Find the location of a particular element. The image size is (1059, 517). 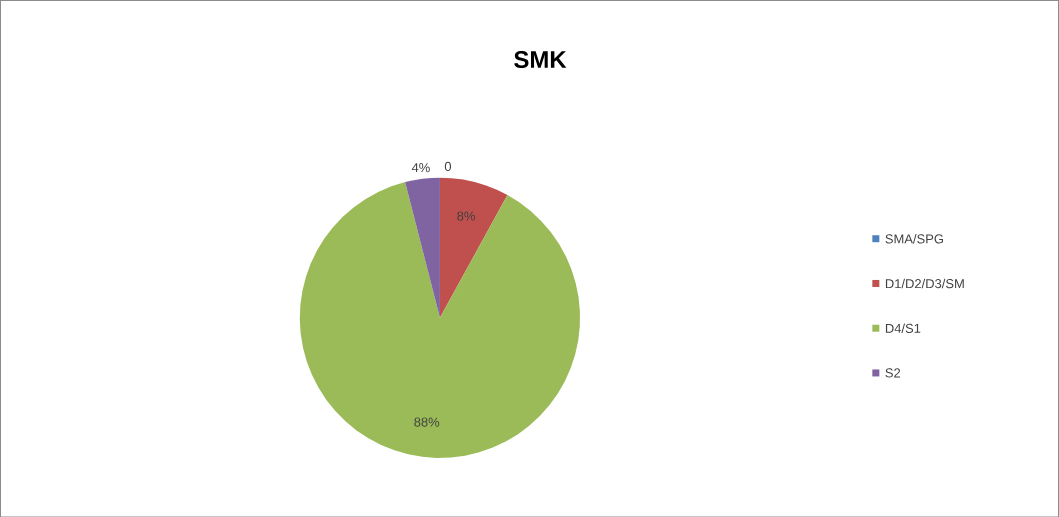

text: 0 is located at coordinates (448, 166).